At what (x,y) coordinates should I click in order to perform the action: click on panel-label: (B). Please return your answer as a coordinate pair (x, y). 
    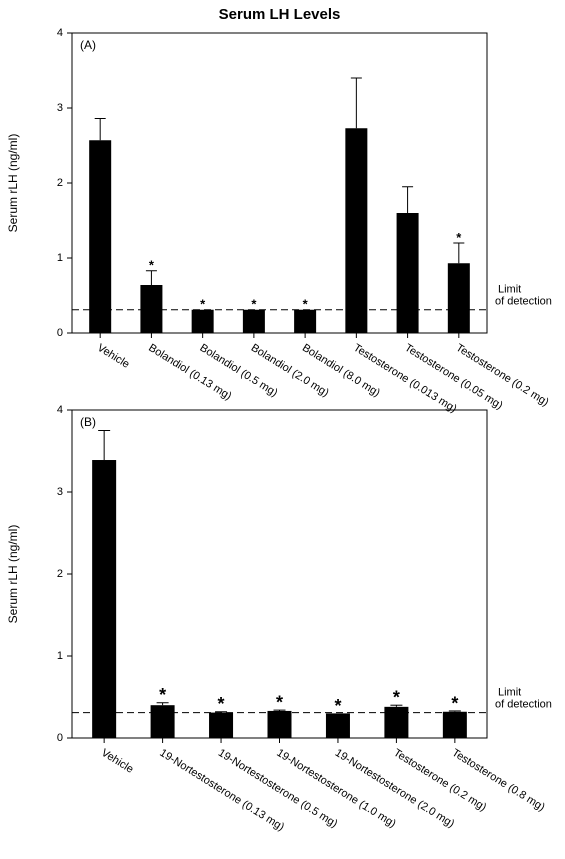
    Looking at the image, I should click on (88, 422).